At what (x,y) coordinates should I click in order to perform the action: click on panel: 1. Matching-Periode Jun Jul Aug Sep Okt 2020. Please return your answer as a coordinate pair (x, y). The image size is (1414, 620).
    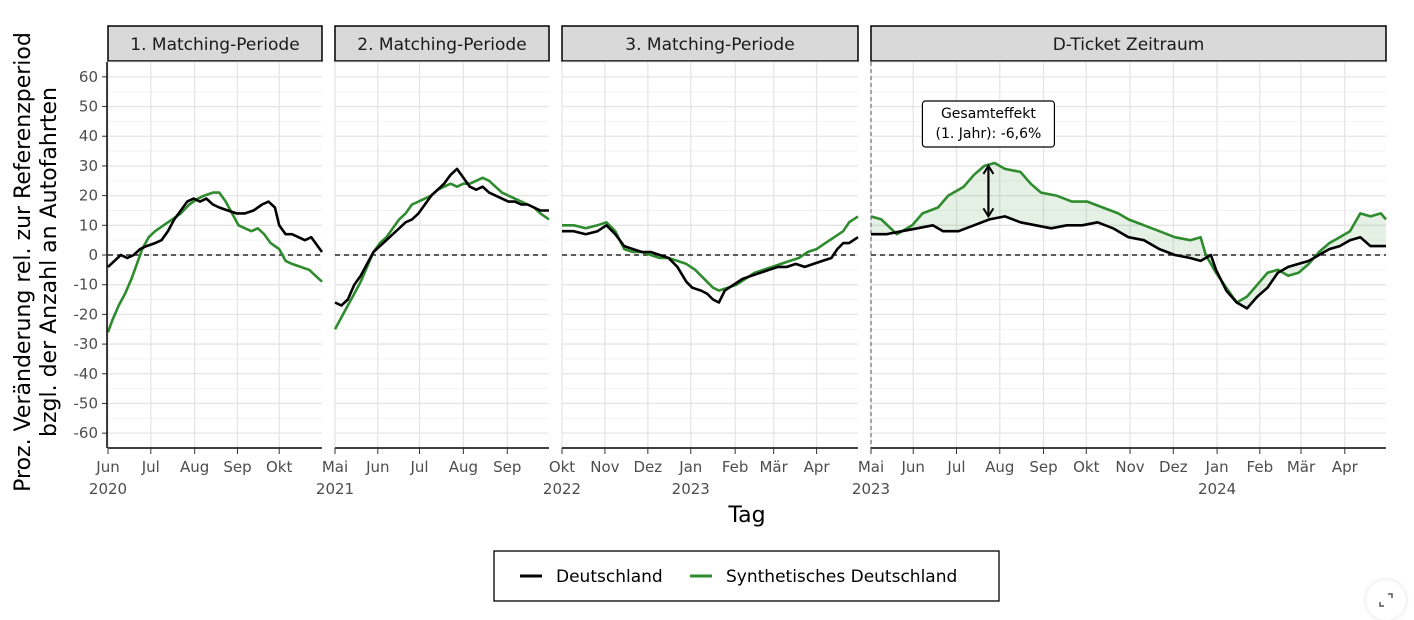
    Looking at the image, I should click on (206, 261).